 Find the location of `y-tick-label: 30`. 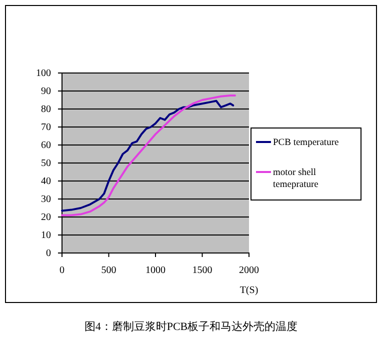

y-tick-label: 30 is located at coordinates (46, 200).